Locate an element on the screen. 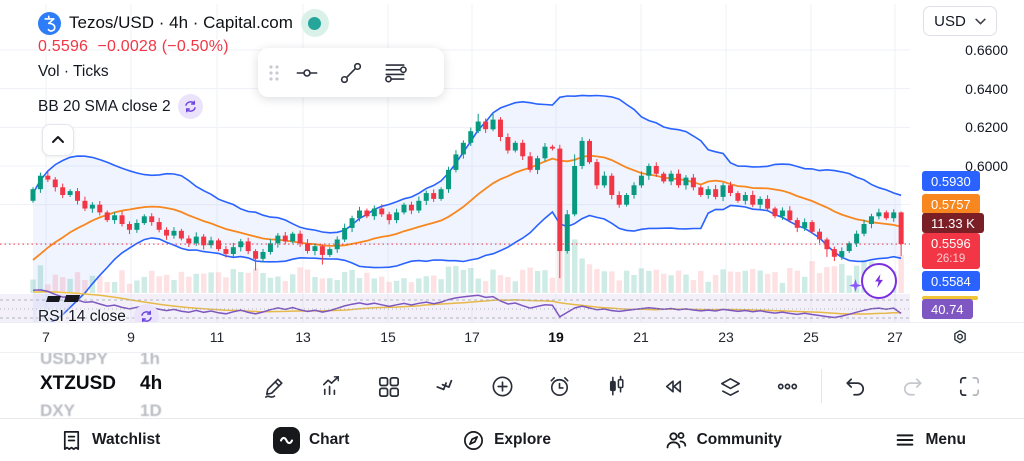 The height and width of the screenshot is (461, 1024). last-price: 0.5596 is located at coordinates (63, 46).